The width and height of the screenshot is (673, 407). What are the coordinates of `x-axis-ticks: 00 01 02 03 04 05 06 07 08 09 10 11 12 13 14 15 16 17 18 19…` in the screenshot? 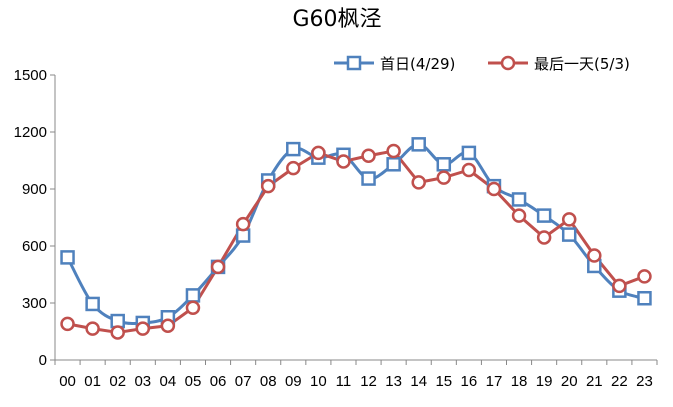 It's located at (356, 375).